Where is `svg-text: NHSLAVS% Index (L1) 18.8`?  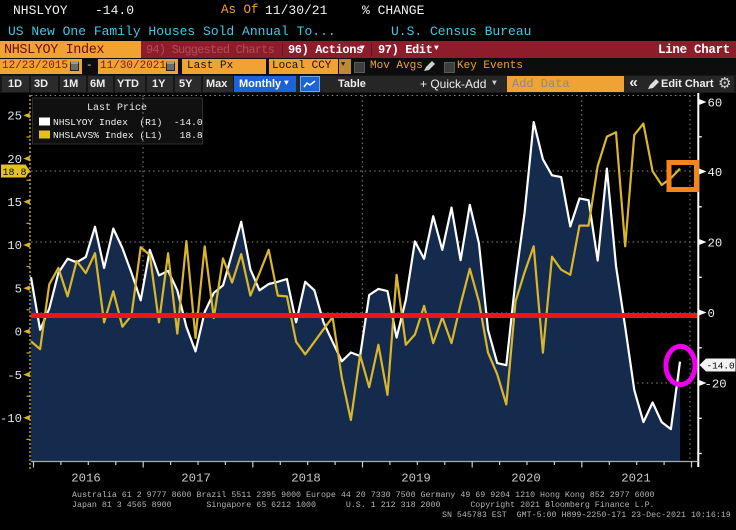
svg-text: NHSLAVS% Index (L1) 18.8 is located at coordinates (128, 135).